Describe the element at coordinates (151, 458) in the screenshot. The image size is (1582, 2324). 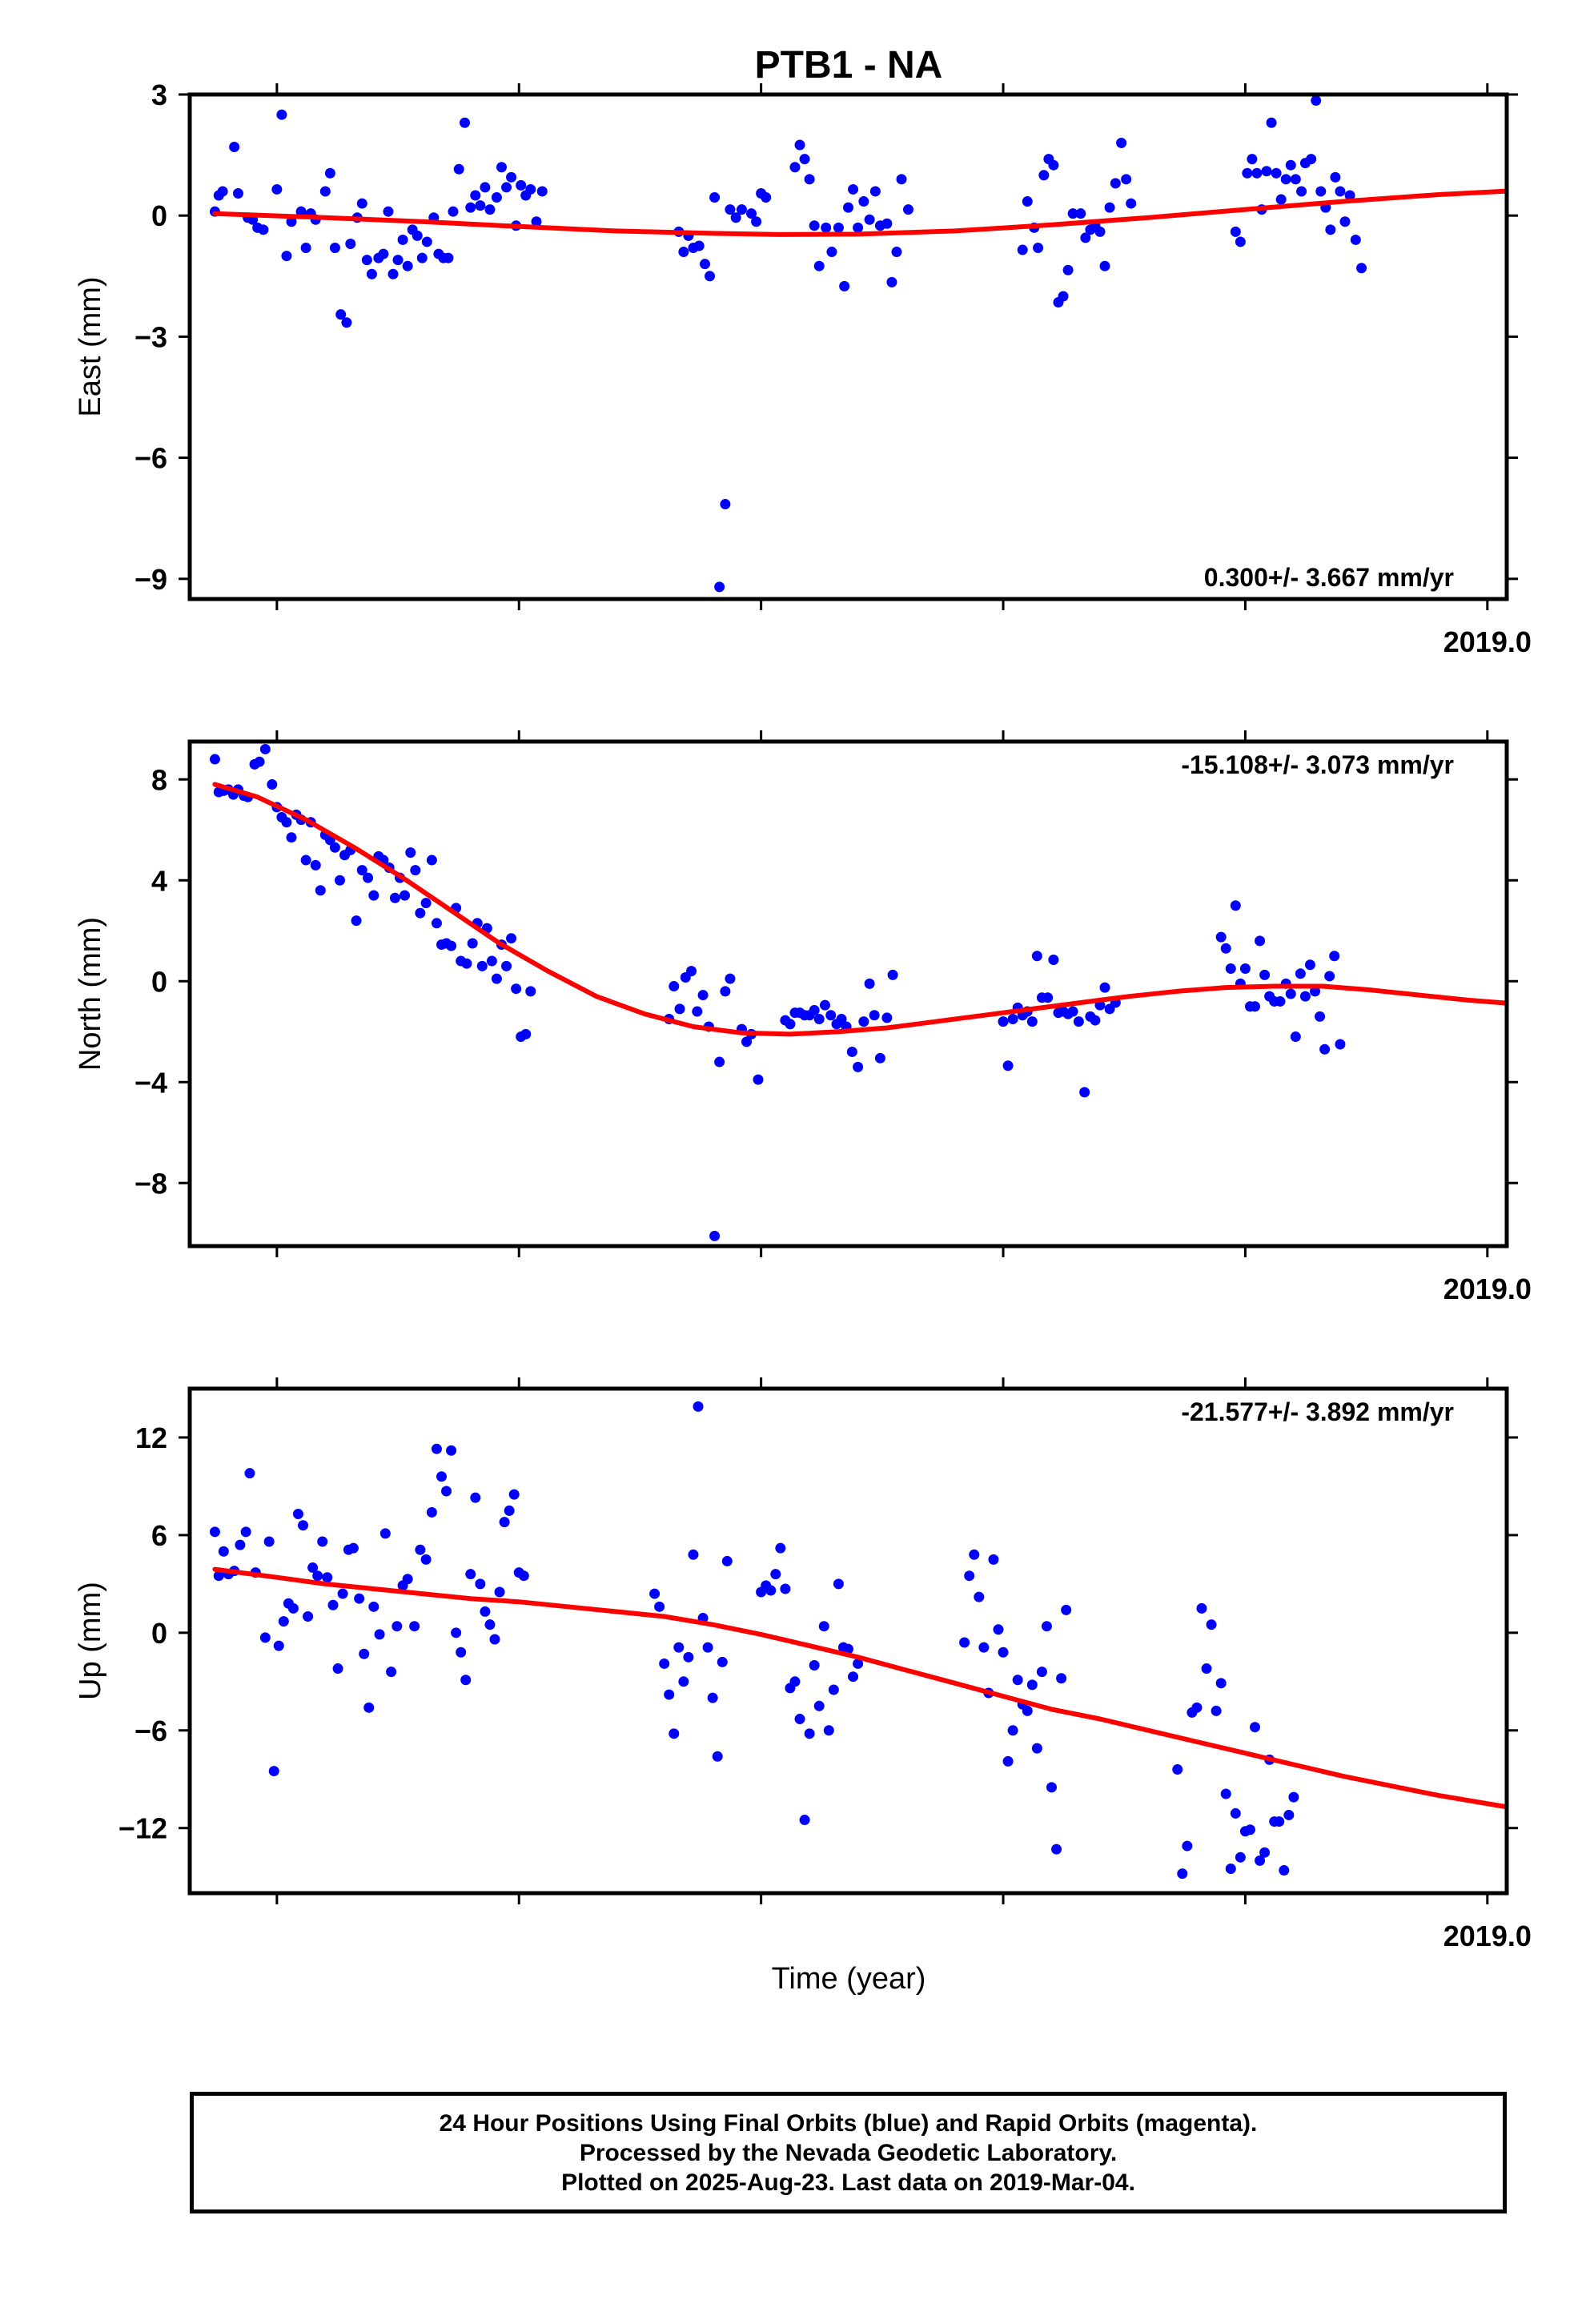
I see `east-ytick-label: −6` at that location.